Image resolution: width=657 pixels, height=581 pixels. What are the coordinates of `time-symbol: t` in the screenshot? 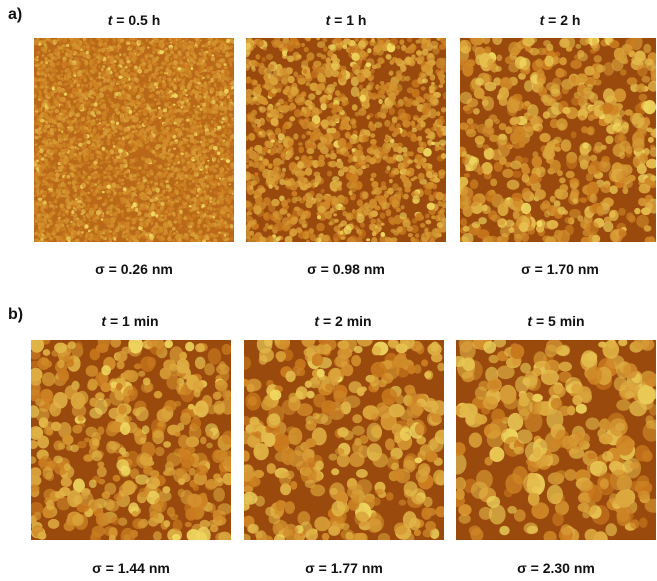 It's located at (542, 20).